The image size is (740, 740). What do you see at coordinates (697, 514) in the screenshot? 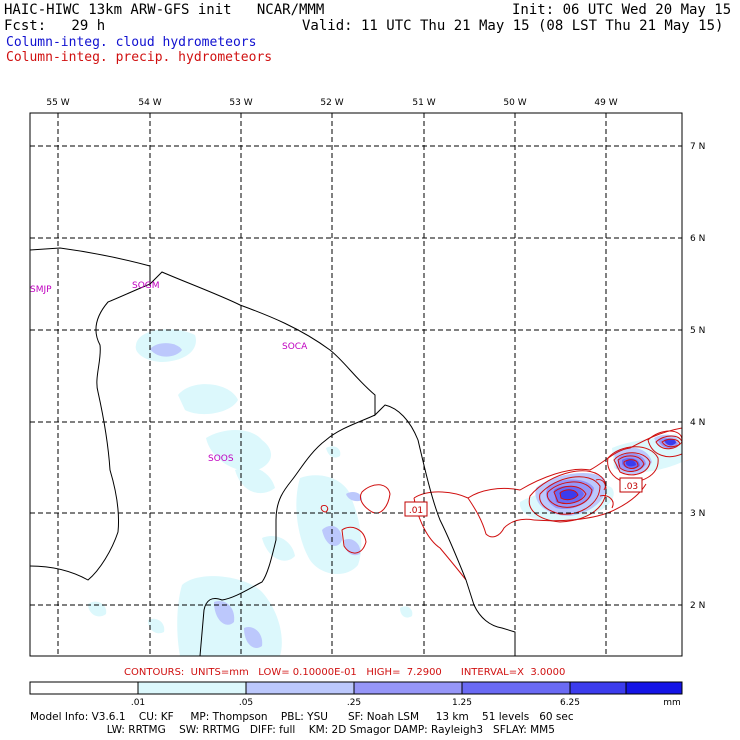
I see `lat-label-3n: 3 N` at bounding box center [697, 514].